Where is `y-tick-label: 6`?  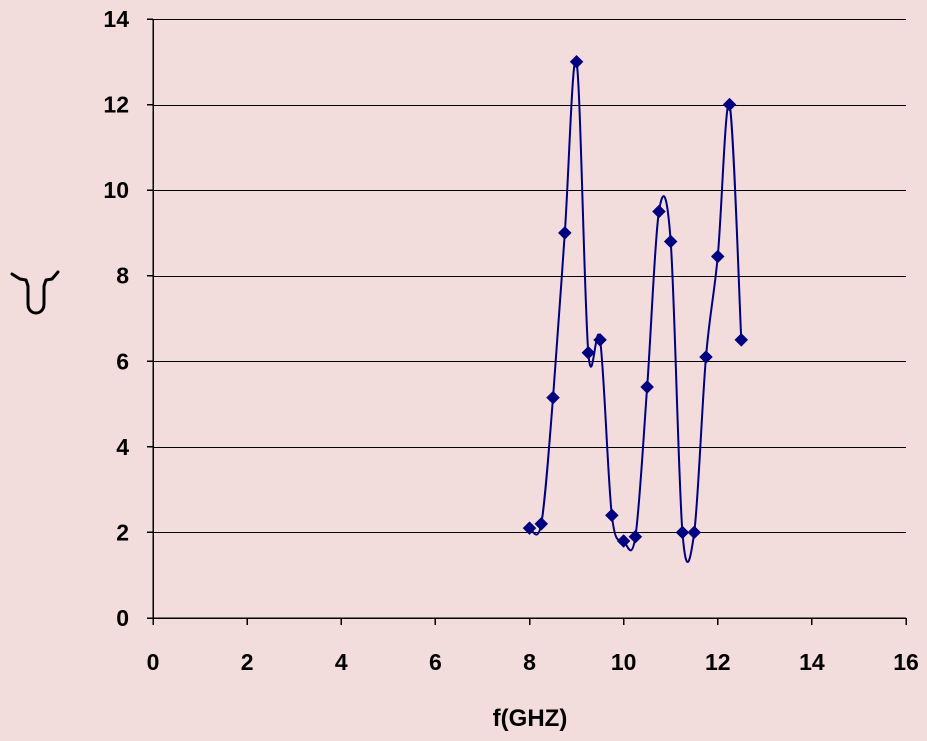 y-tick-label: 6 is located at coordinates (122, 361).